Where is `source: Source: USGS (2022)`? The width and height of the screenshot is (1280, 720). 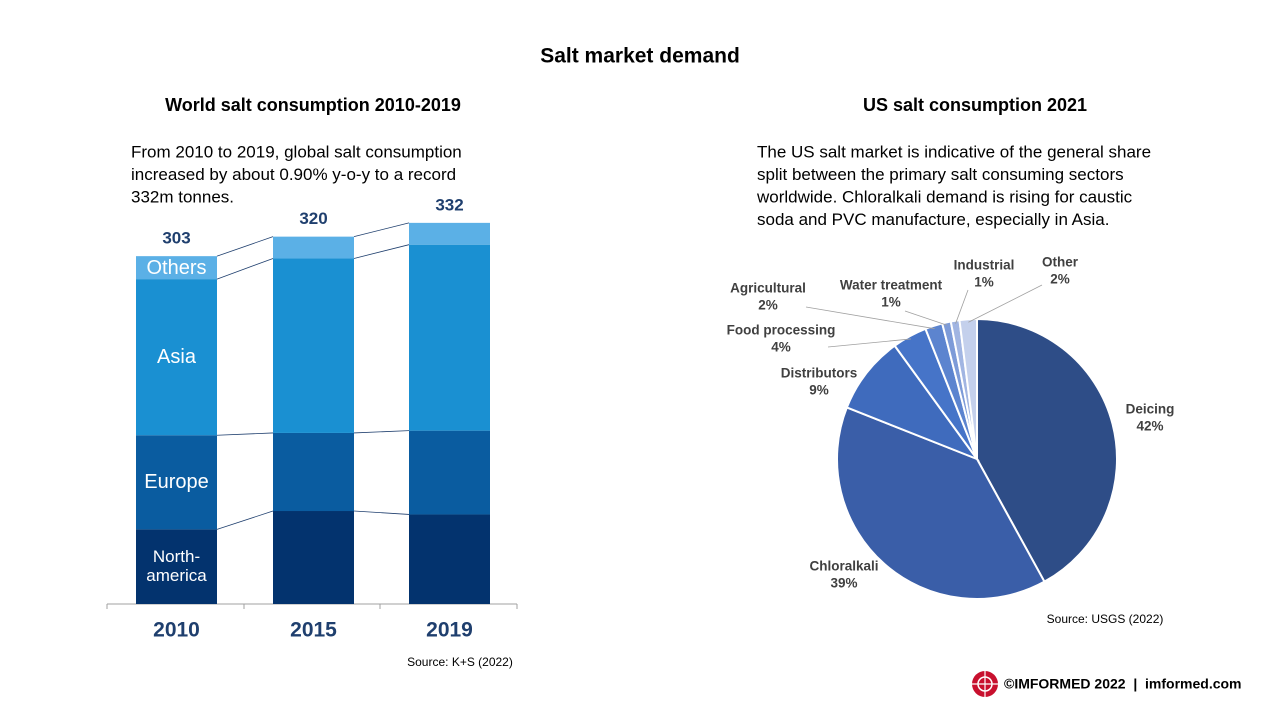 source: Source: USGS (2022) is located at coordinates (1105, 619).